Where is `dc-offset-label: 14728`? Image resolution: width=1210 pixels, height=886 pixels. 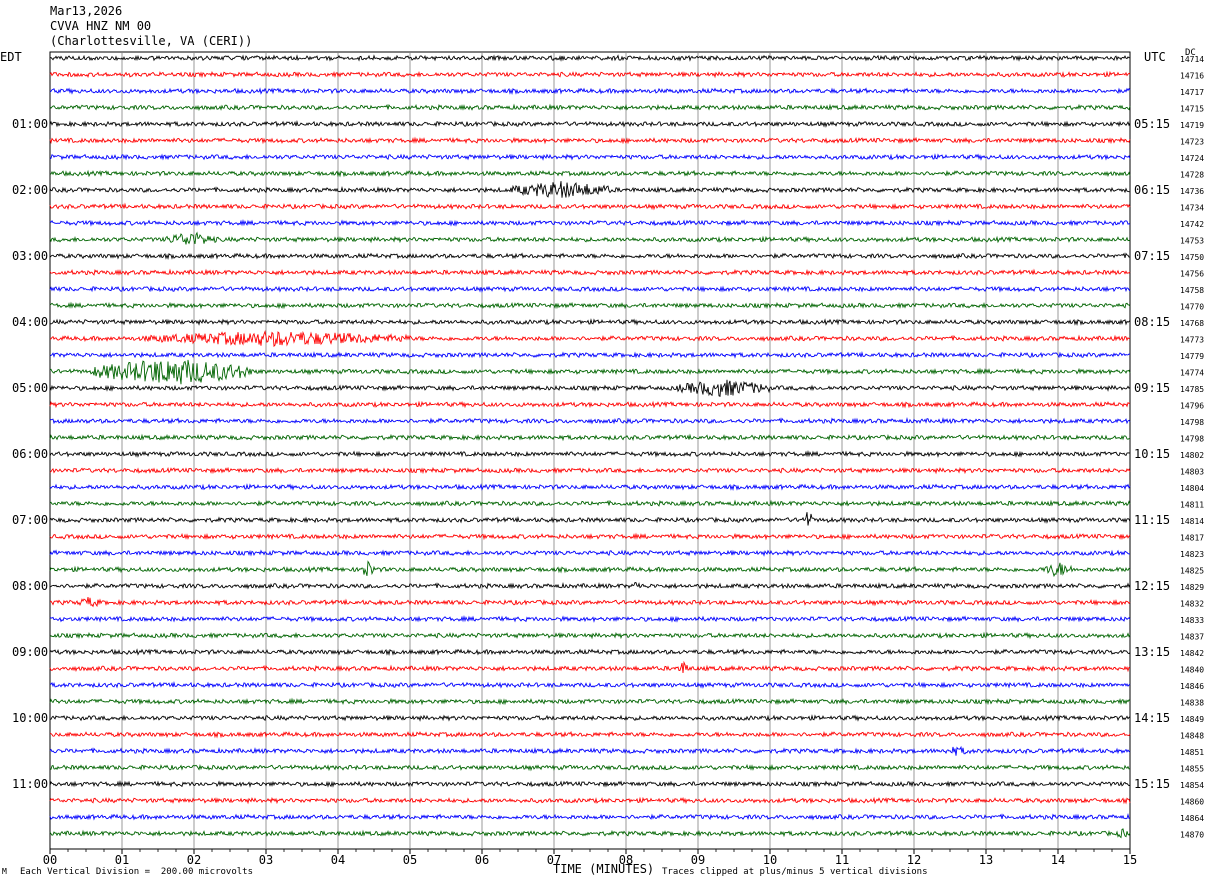
dc-offset-label: 14728 is located at coordinates (1192, 175).